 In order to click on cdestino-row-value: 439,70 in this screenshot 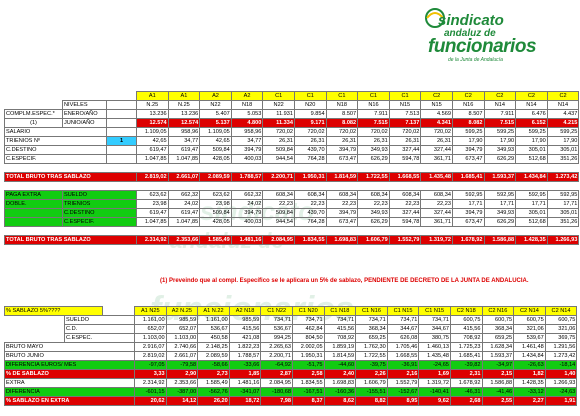, I will do `click(310, 150)`.